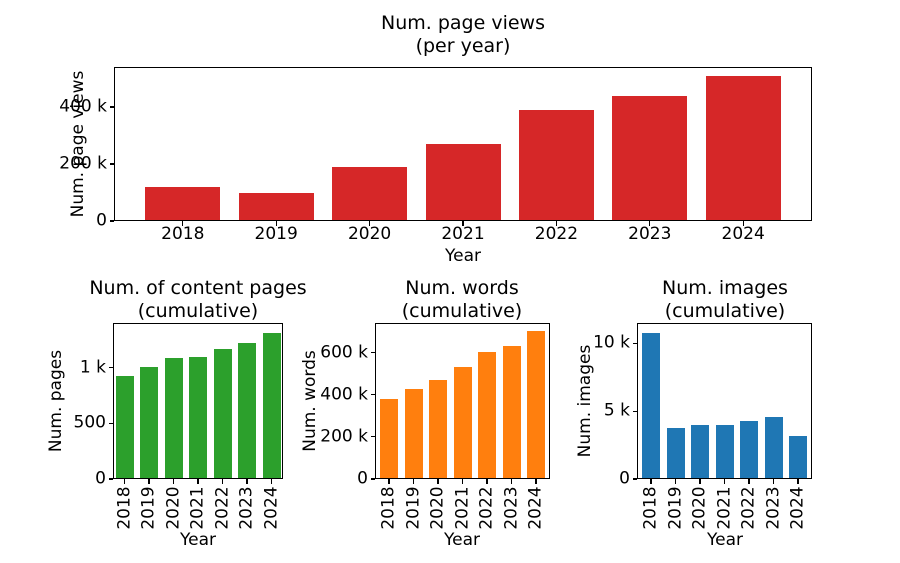  I want to click on chart-title-block: Num. images (cumulative), so click(725, 300).